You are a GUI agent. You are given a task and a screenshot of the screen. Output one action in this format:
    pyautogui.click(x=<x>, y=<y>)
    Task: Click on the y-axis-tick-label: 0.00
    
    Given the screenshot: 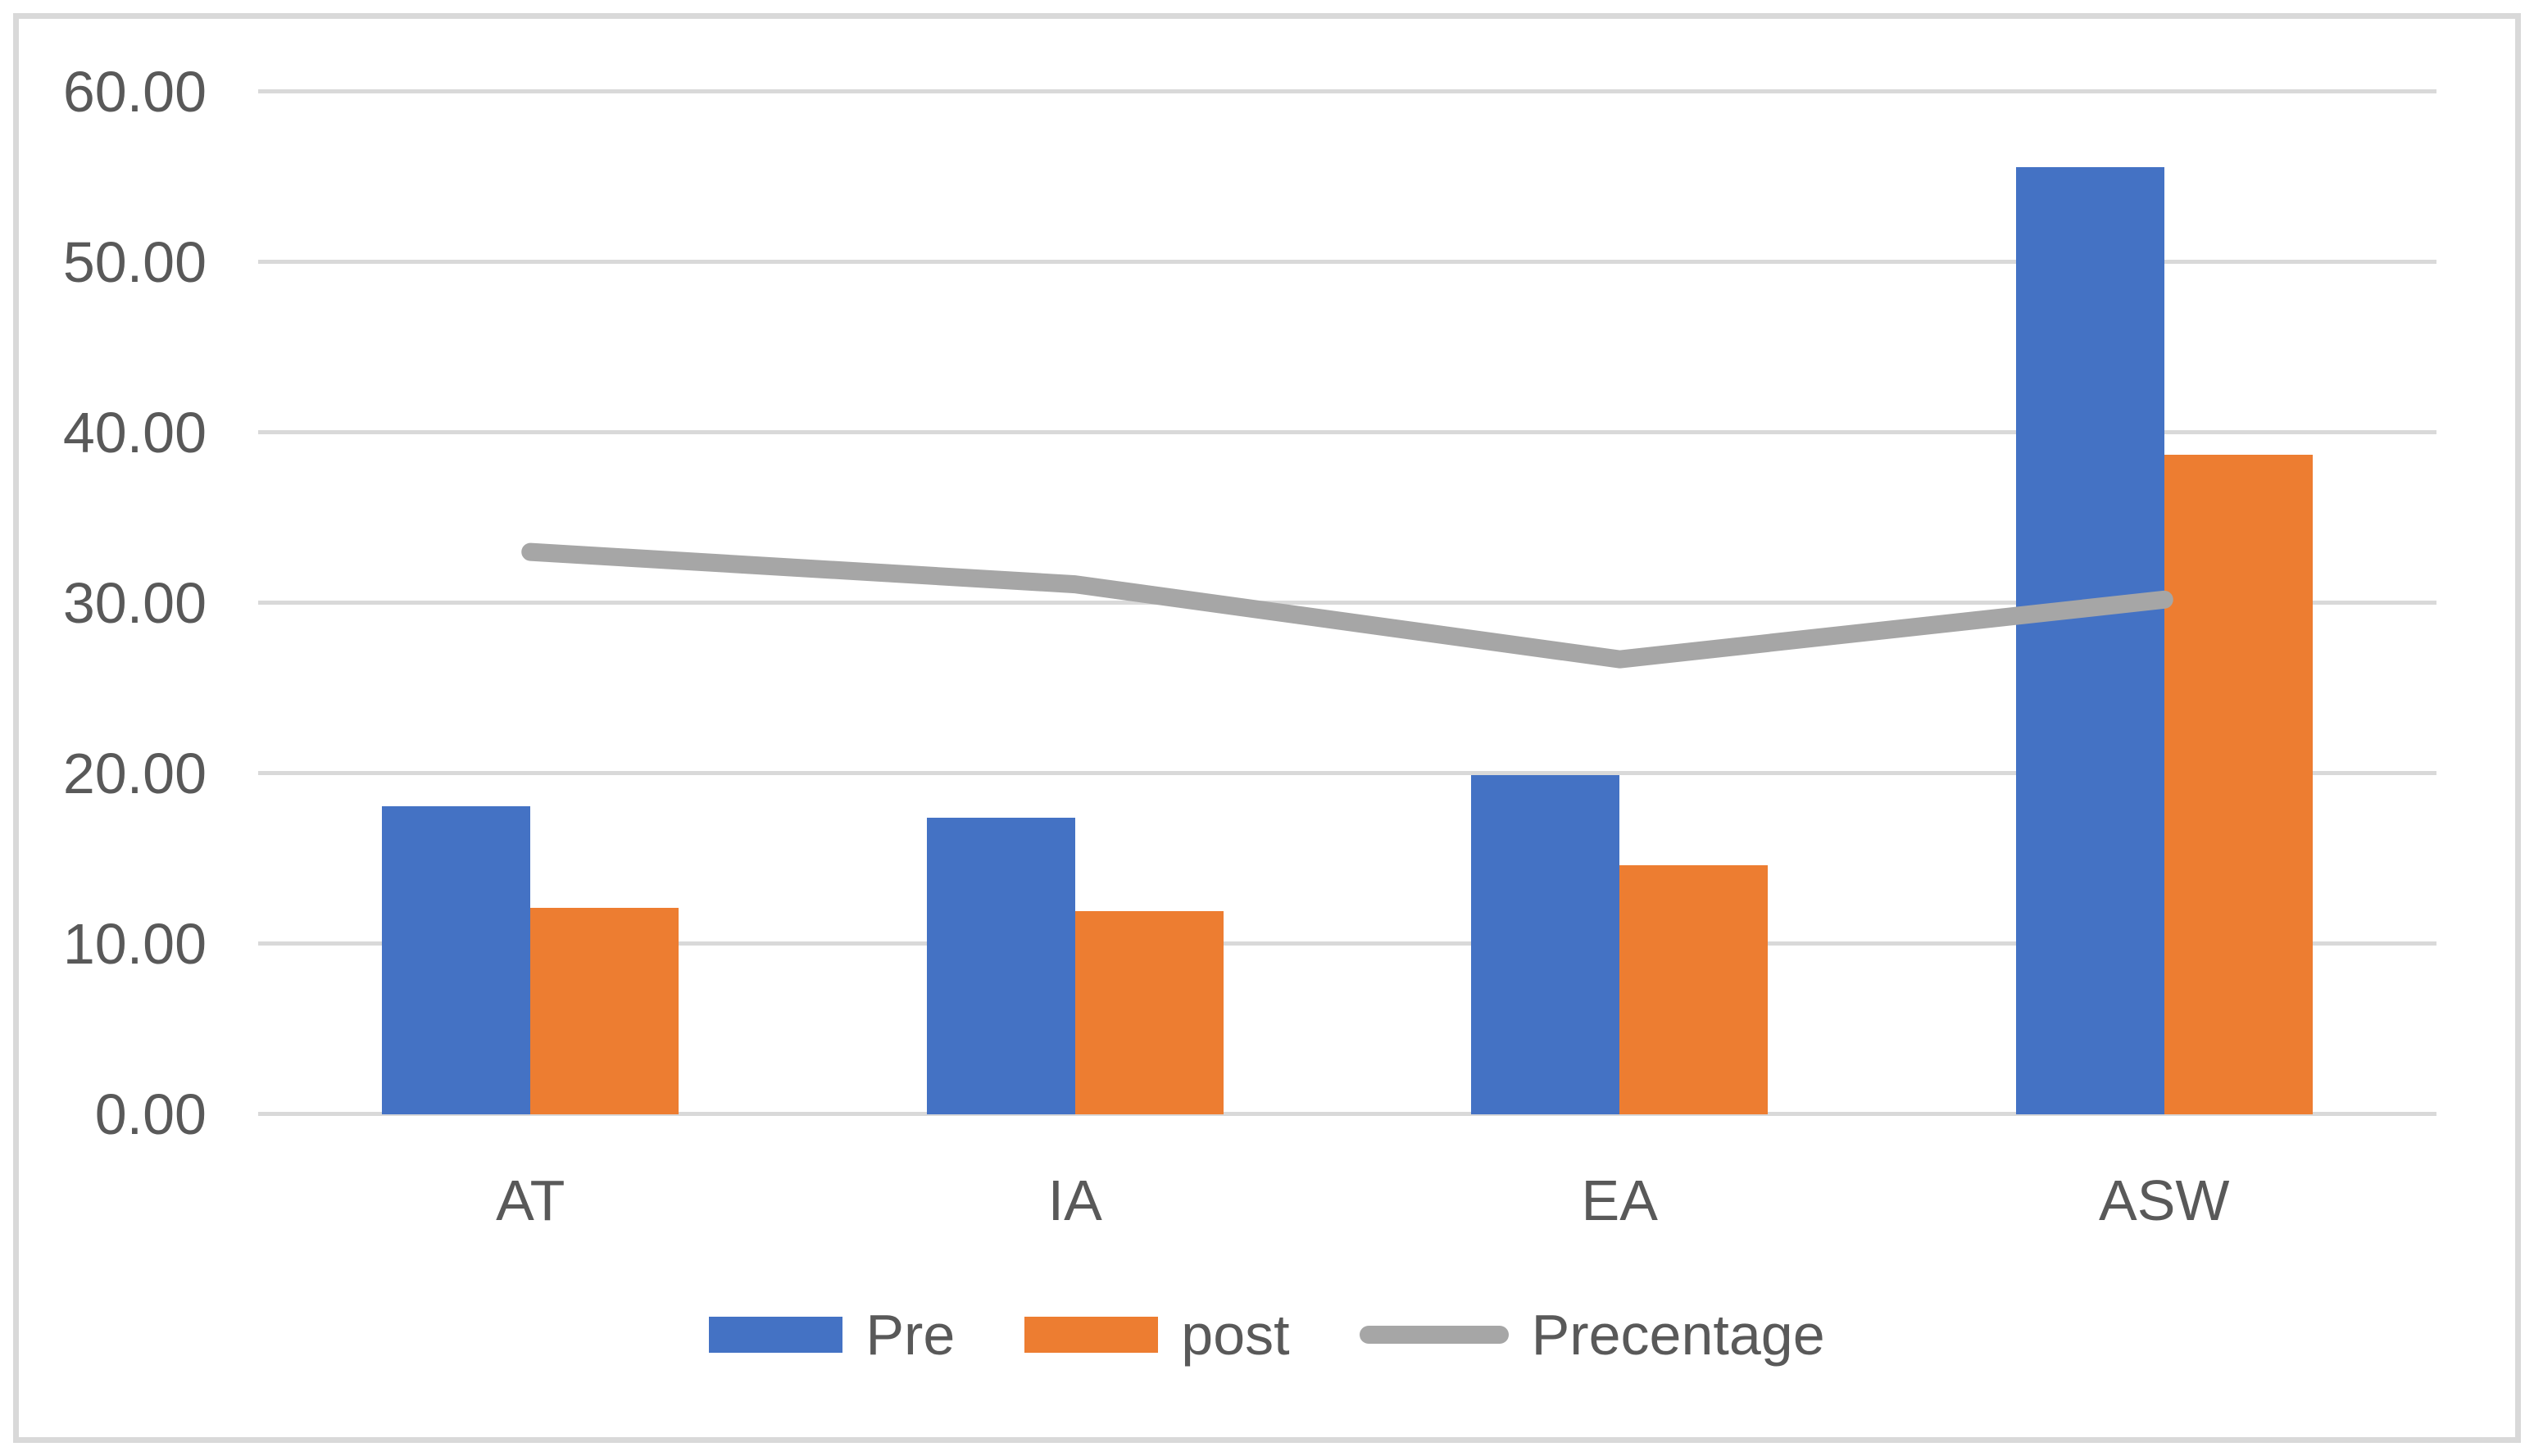 What is the action you would take?
    pyautogui.click(x=150, y=1114)
    